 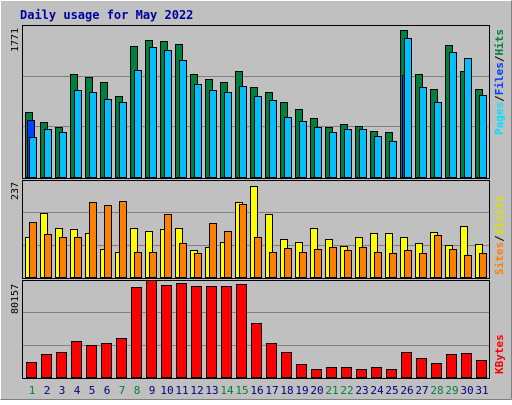 What do you see at coordinates (499, 118) in the screenshot?
I see `legend-pages: Pages` at bounding box center [499, 118].